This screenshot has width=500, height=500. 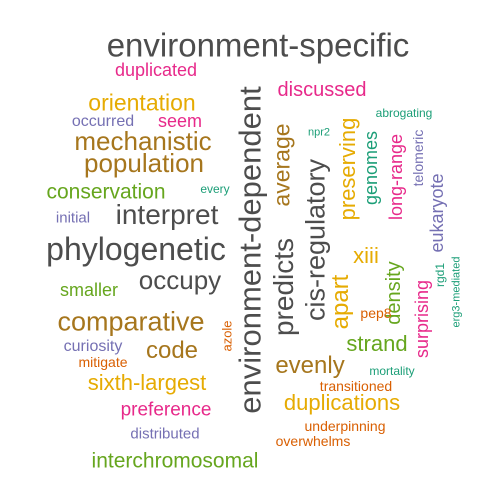 I want to click on word-abrogating: abrogating, so click(x=404, y=113).